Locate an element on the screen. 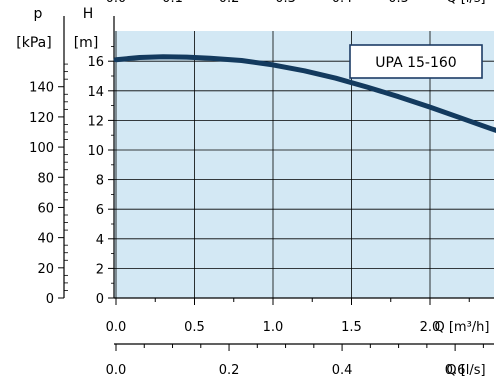  x-axis-ls-tick-label: 0.2 is located at coordinates (229, 370).